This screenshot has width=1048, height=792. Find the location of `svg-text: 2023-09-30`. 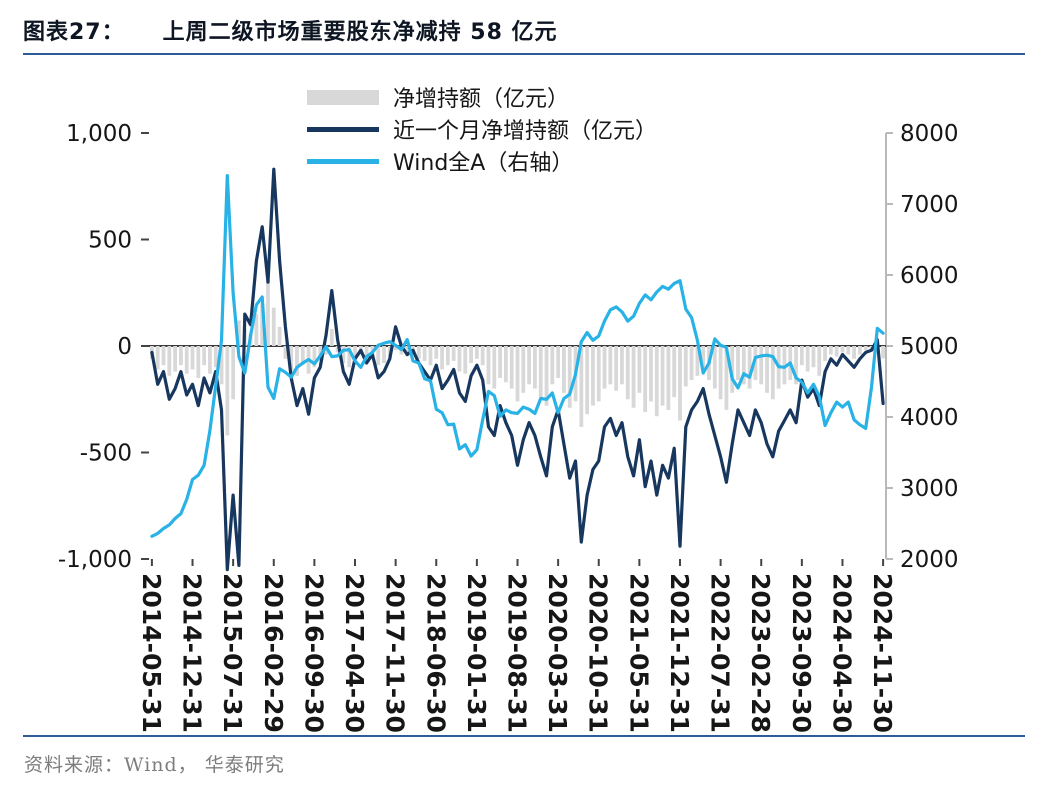

svg-text: 2023-09-30 is located at coordinates (801, 653).